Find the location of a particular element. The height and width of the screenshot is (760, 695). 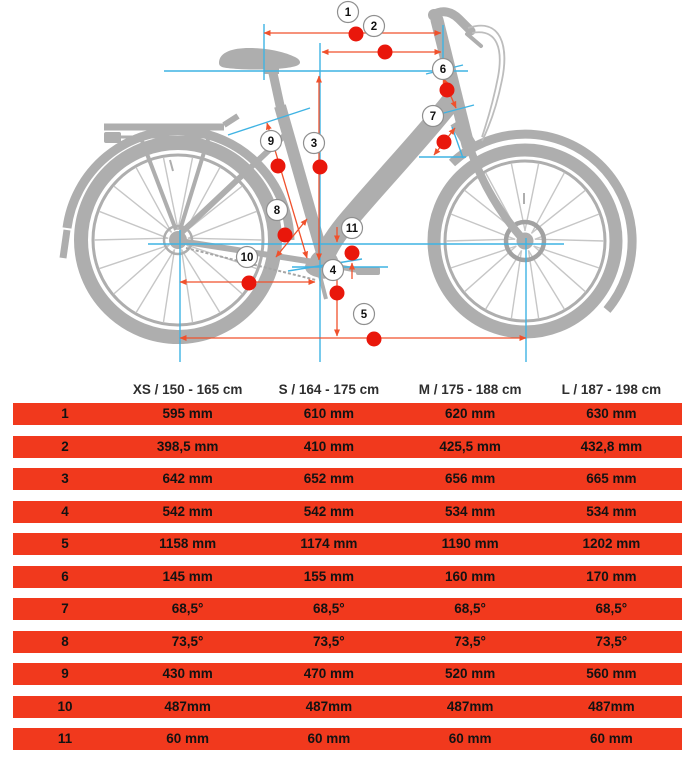

row-number-cell: 9 is located at coordinates (65, 673).